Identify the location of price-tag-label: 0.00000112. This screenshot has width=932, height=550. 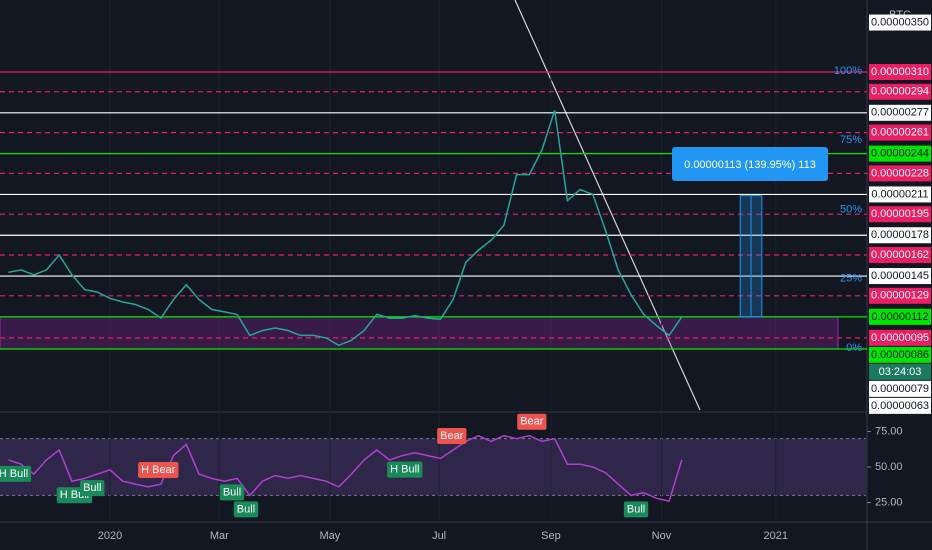
(899, 317).